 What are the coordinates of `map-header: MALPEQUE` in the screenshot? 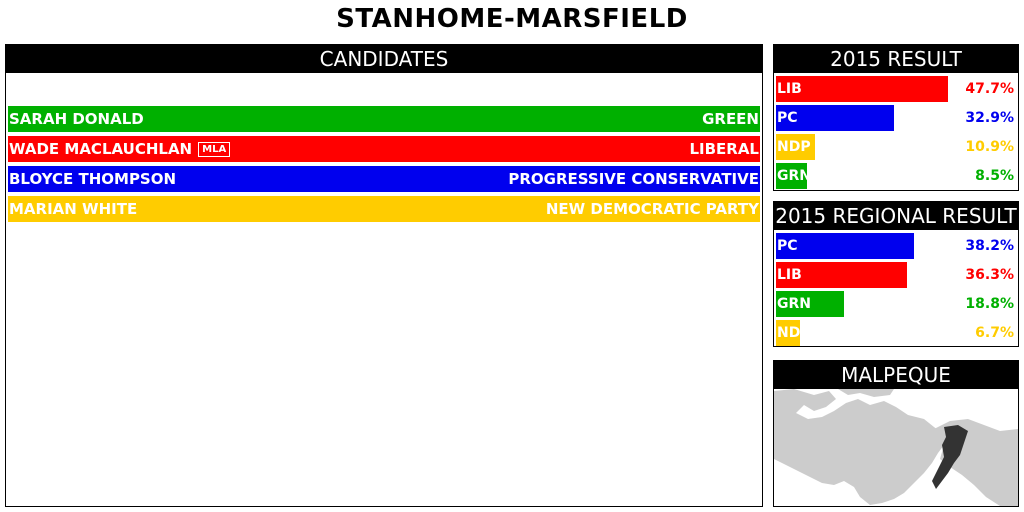 It's located at (896, 375).